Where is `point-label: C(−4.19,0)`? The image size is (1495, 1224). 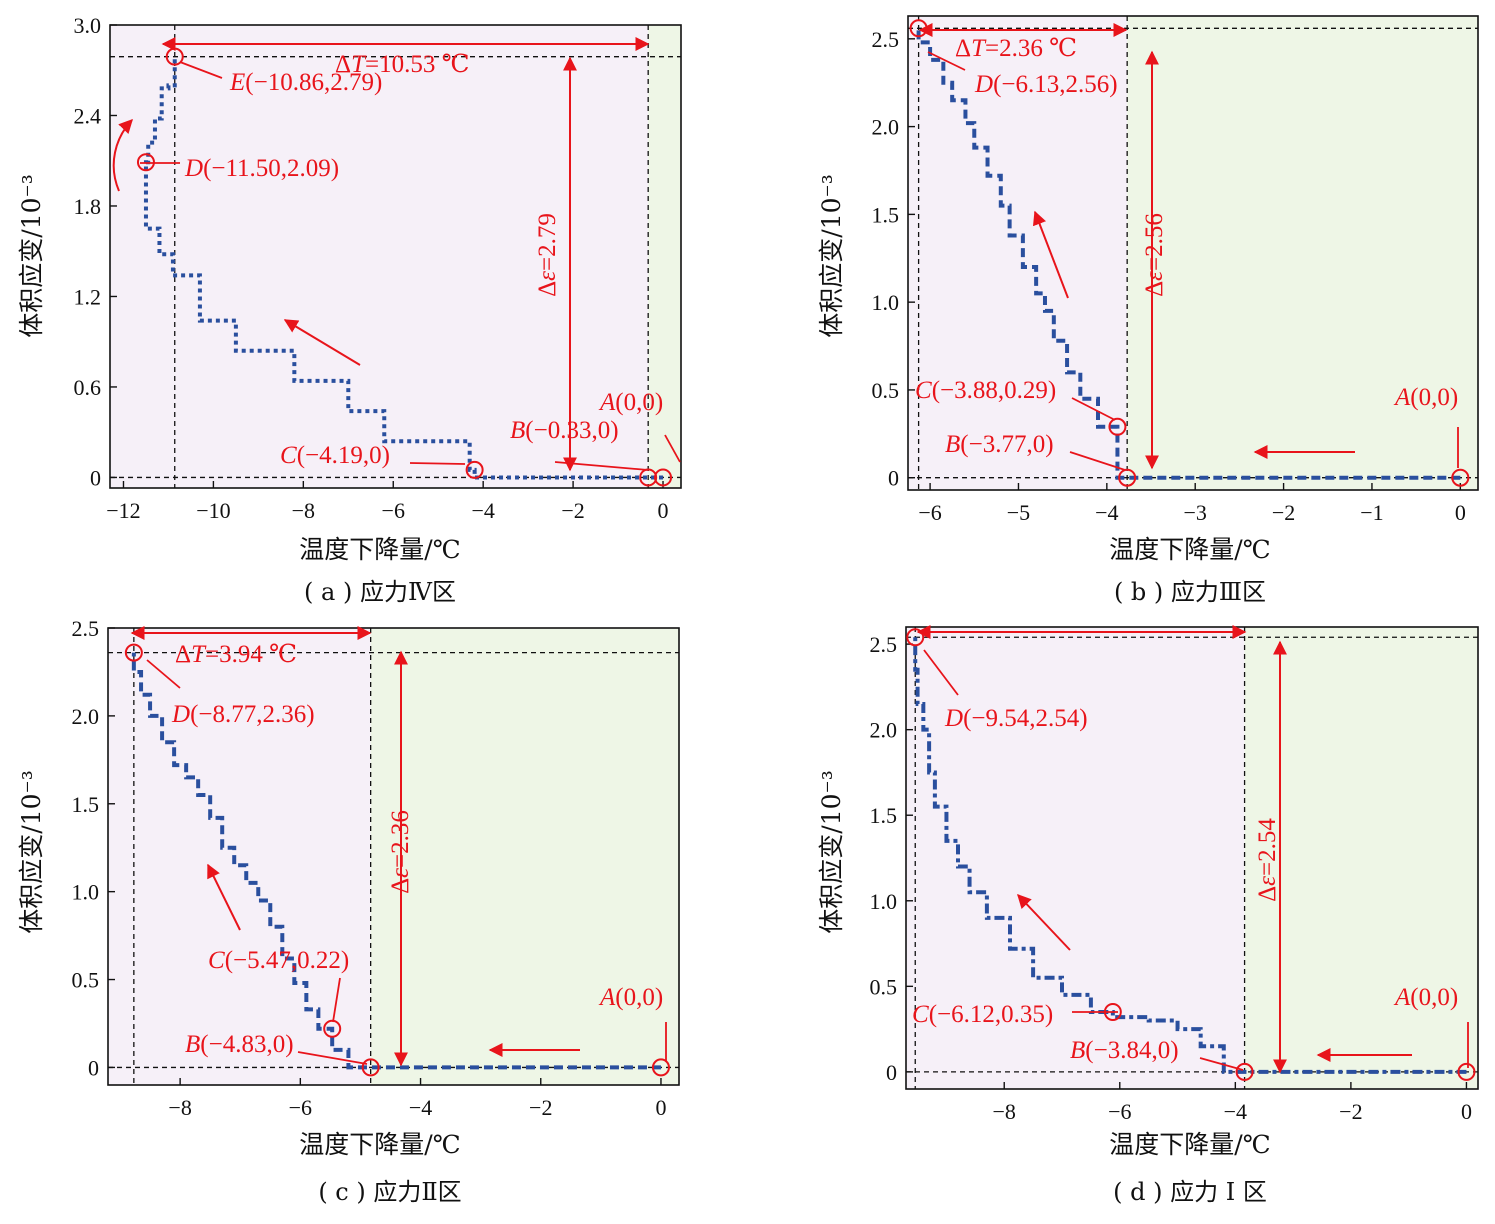
point-label: C(−4.19,0) is located at coordinates (335, 455).